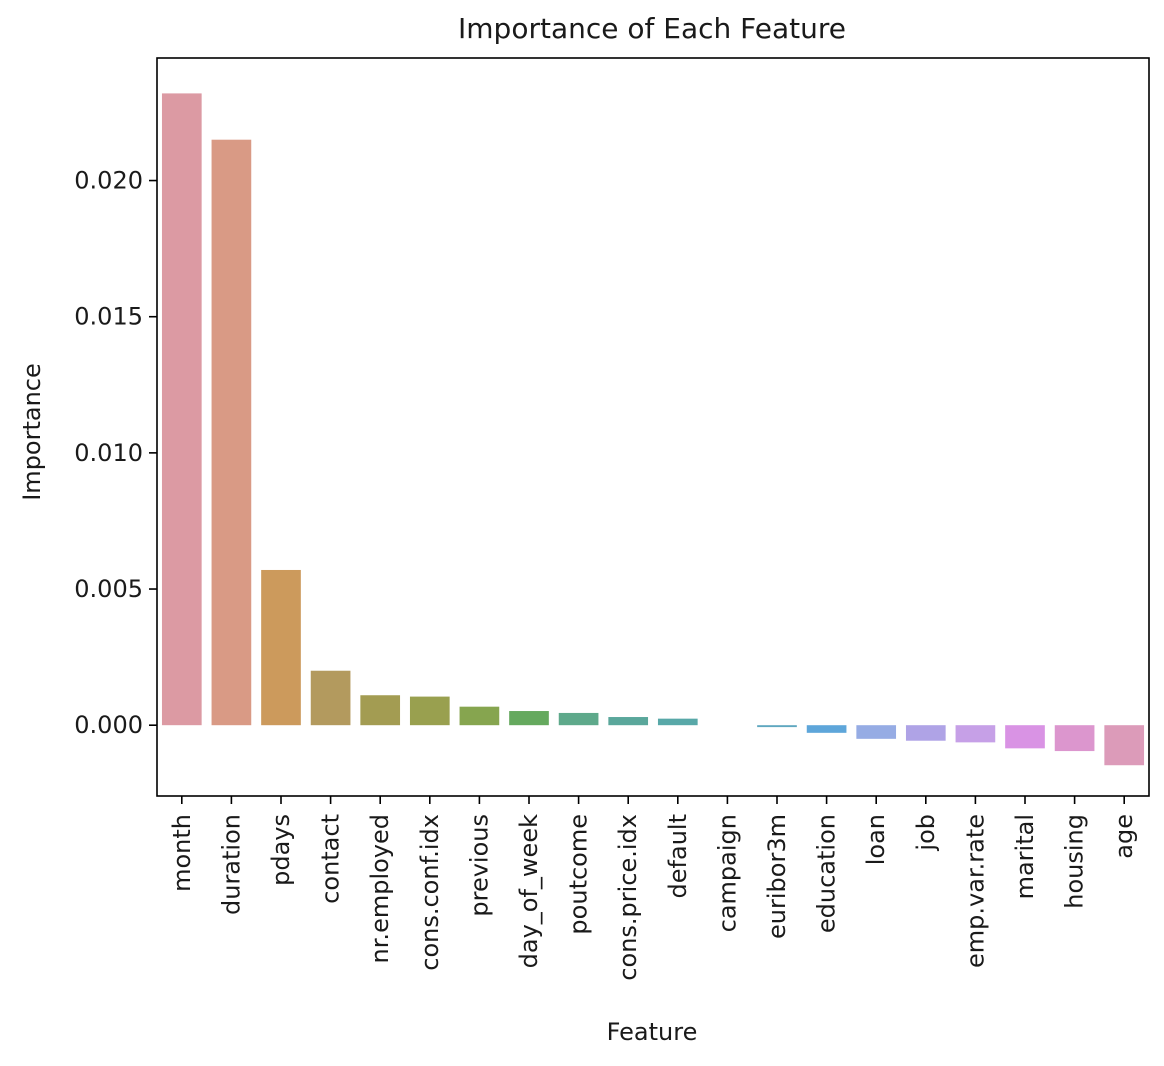  Describe the element at coordinates (678, 856) in the screenshot. I see `x-tick-label: default` at that location.